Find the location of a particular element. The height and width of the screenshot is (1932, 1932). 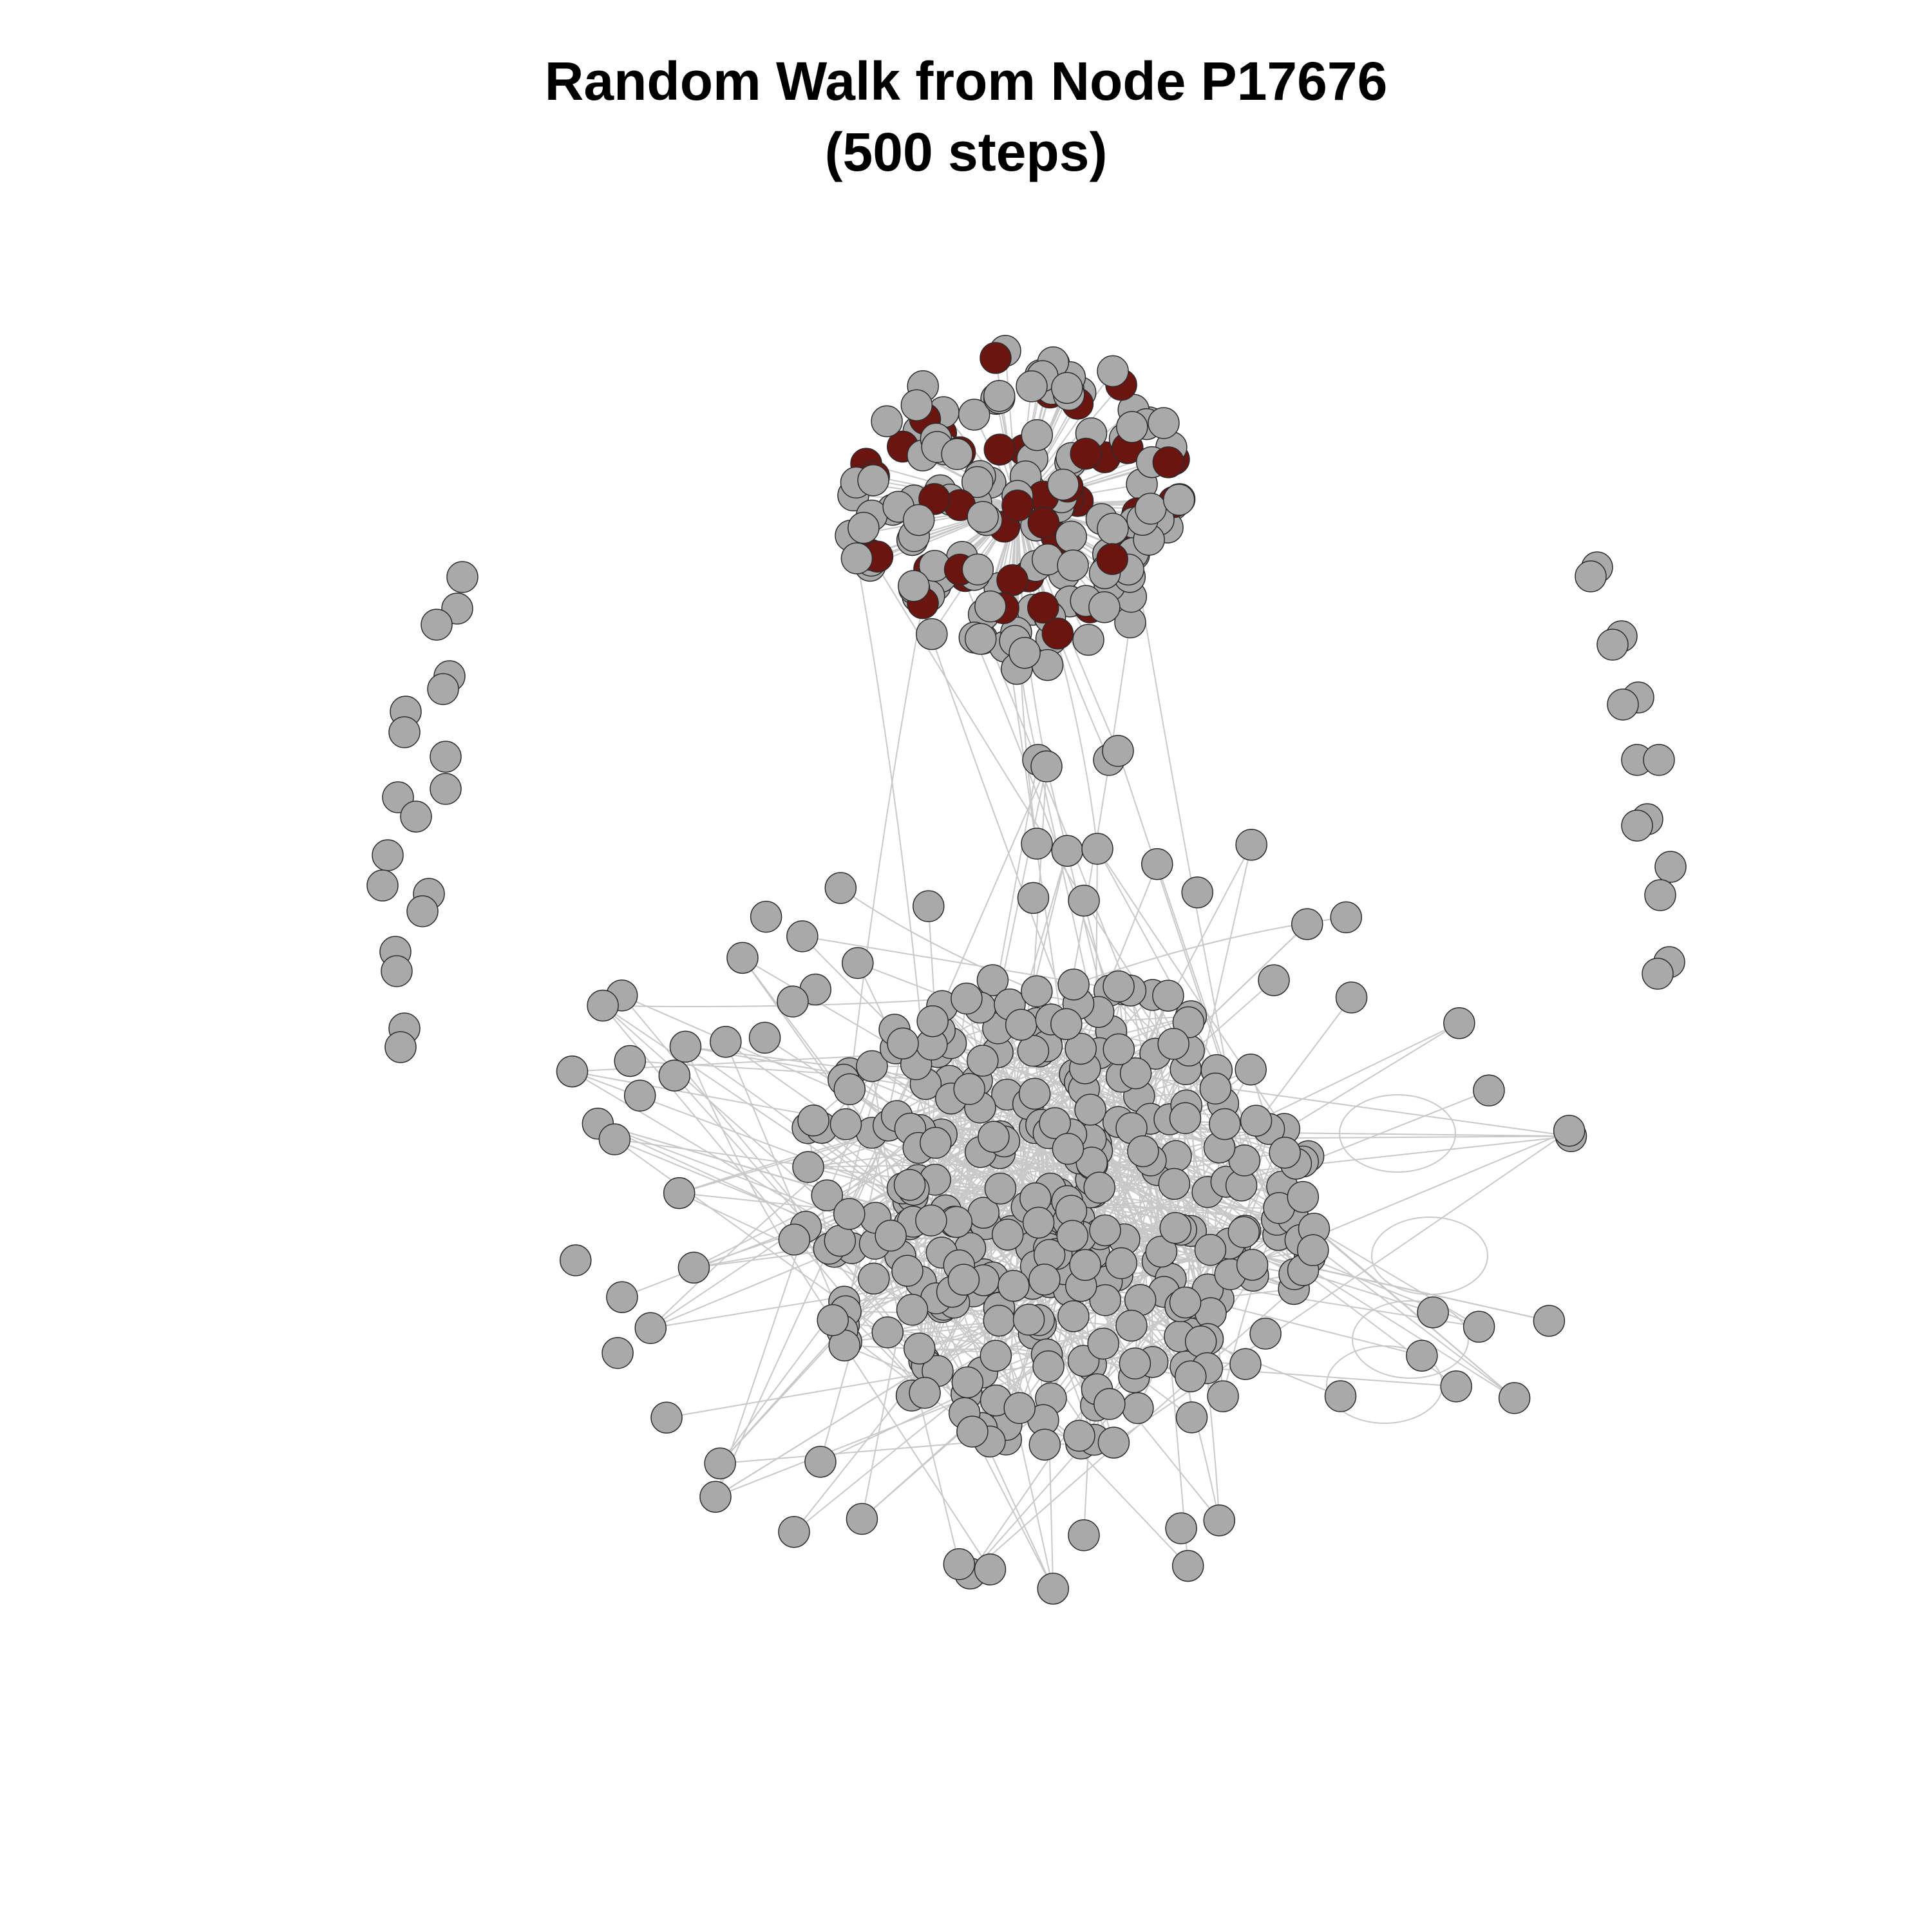

chart-title: Random Walk from Node P17676 is located at coordinates (966, 81).